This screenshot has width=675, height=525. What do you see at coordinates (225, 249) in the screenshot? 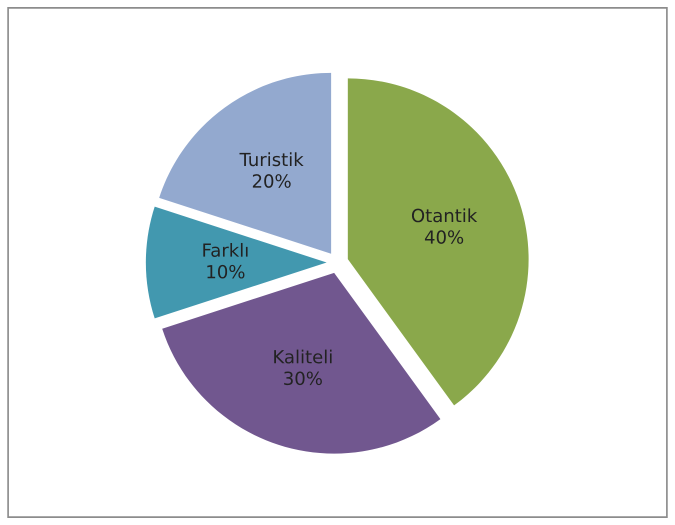
I see `slice-label: Farklı` at bounding box center [225, 249].